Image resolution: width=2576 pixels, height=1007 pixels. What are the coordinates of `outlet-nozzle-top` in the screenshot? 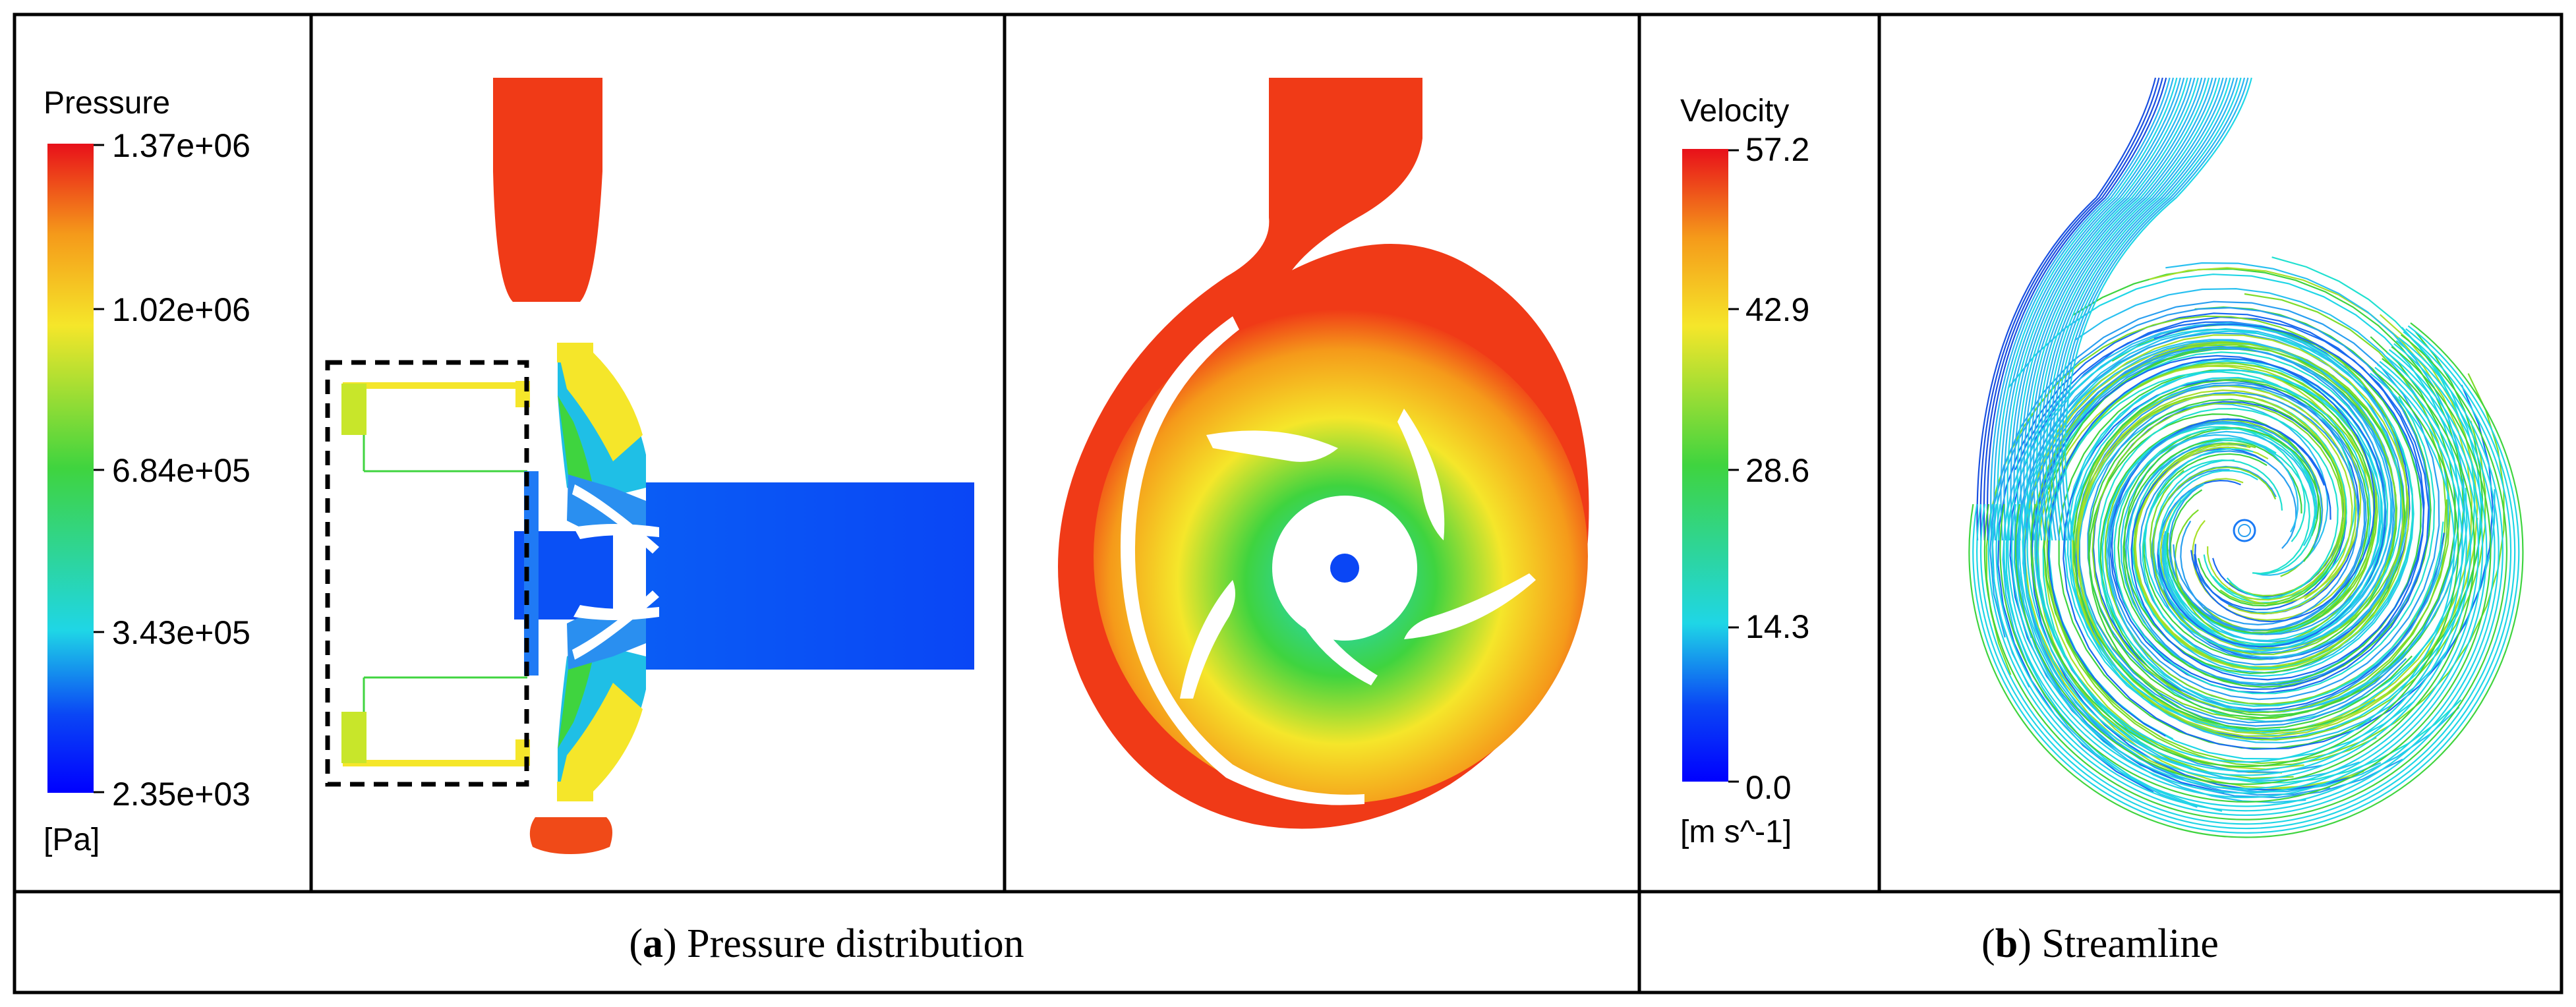 It's located at (547, 190).